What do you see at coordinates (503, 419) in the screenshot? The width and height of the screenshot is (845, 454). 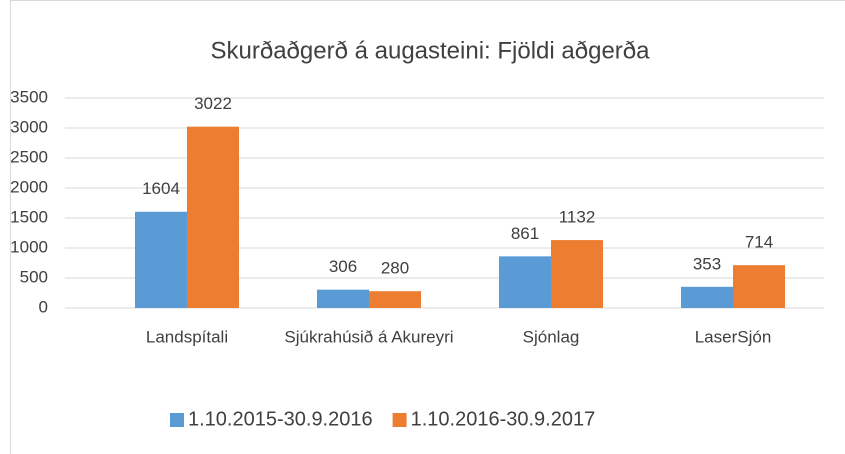 I see `legend-label: 1.10.2016-30.9.2017` at bounding box center [503, 419].